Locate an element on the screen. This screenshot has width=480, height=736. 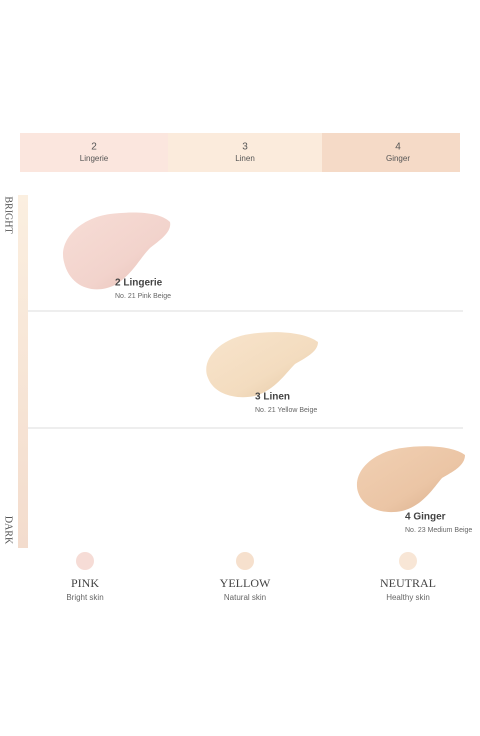
shade-title: 4 Ginger is located at coordinates (425, 517).